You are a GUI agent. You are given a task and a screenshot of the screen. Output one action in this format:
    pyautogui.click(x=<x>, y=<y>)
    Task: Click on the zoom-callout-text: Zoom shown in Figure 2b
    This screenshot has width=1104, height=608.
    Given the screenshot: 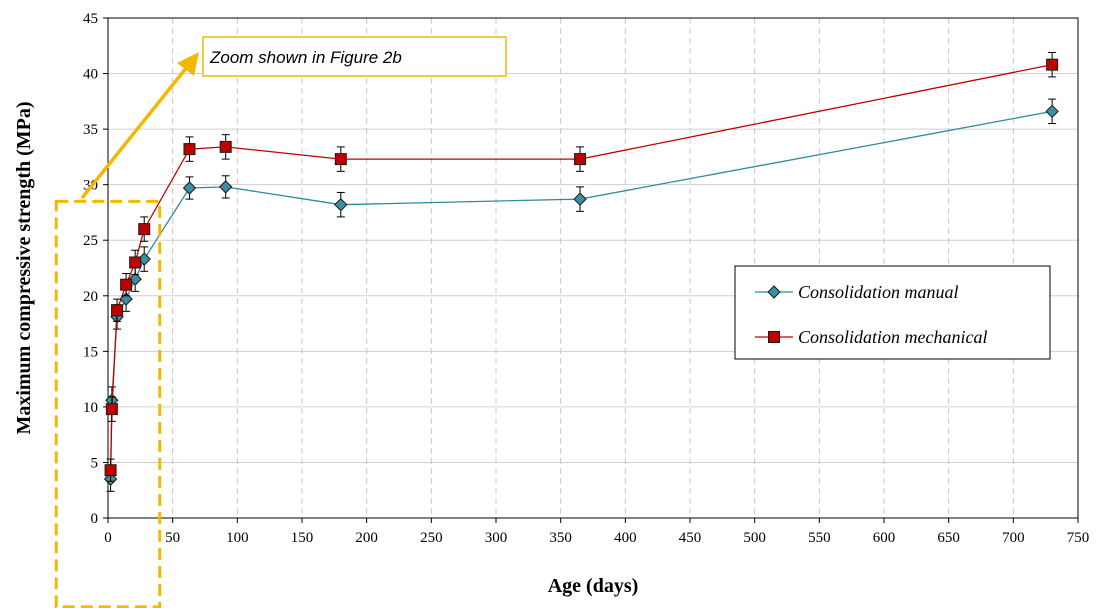 What is the action you would take?
    pyautogui.click(x=305, y=57)
    